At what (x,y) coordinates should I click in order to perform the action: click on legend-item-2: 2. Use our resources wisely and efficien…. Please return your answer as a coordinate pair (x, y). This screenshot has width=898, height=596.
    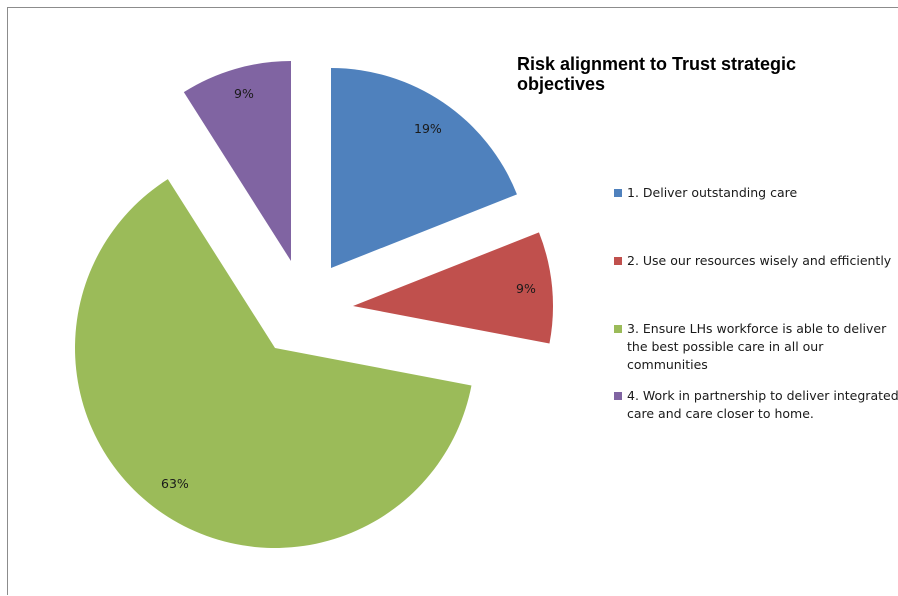
    Looking at the image, I should click on (756, 261).